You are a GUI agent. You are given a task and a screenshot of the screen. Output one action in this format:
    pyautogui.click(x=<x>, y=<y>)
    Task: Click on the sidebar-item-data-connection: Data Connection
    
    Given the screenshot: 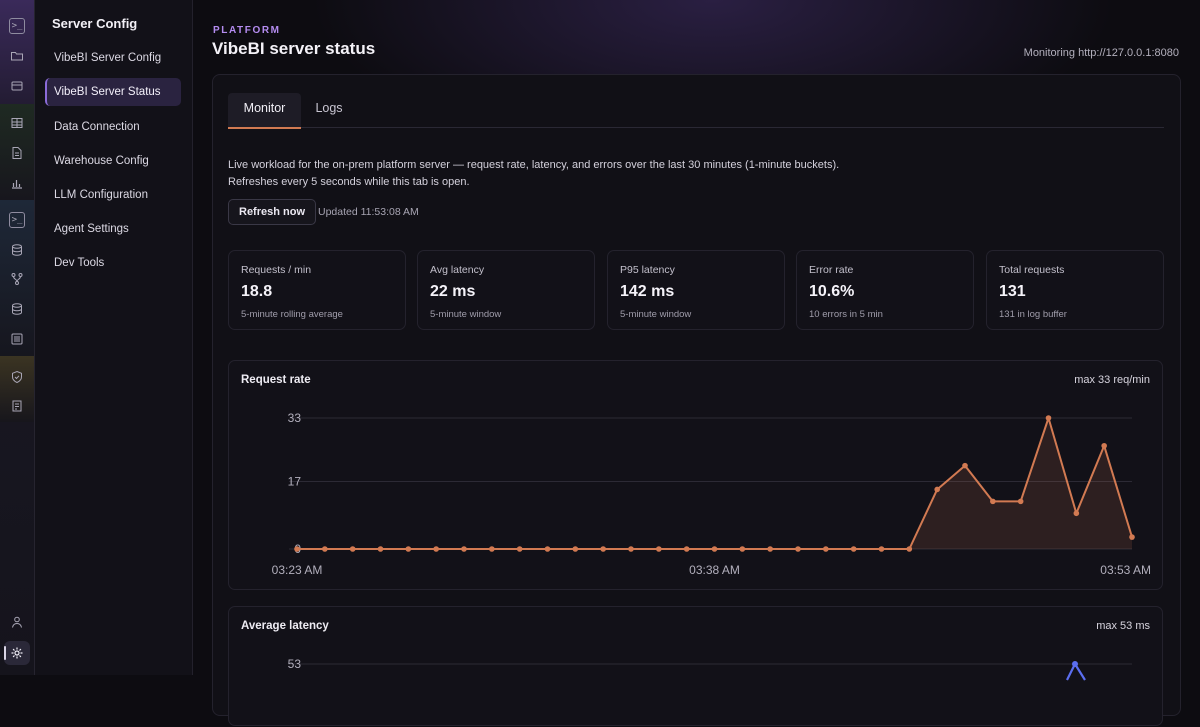 What is the action you would take?
    pyautogui.click(x=97, y=127)
    